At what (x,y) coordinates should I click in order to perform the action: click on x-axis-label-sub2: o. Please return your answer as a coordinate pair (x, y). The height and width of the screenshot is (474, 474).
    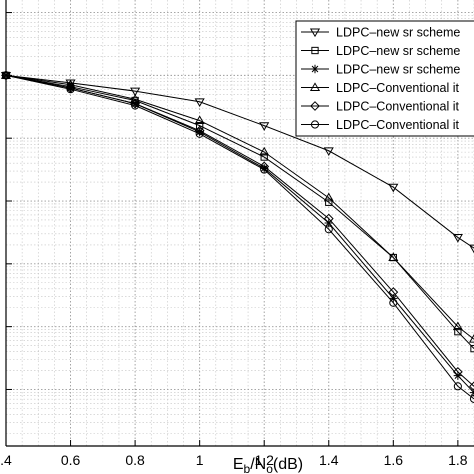
    Looking at the image, I should click on (269, 468).